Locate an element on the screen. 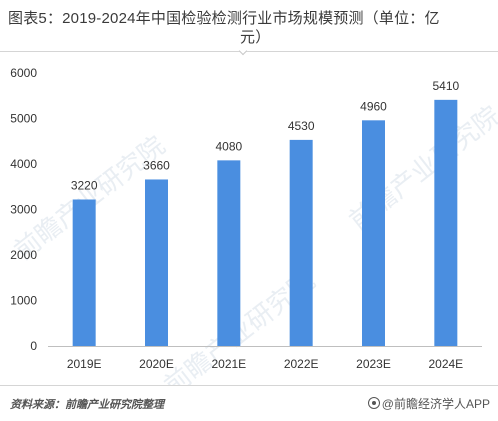  chart-title: 图表5：2019-2024年中国检验检测行业市场规模预测（单位：亿 元） is located at coordinates (249, 28).